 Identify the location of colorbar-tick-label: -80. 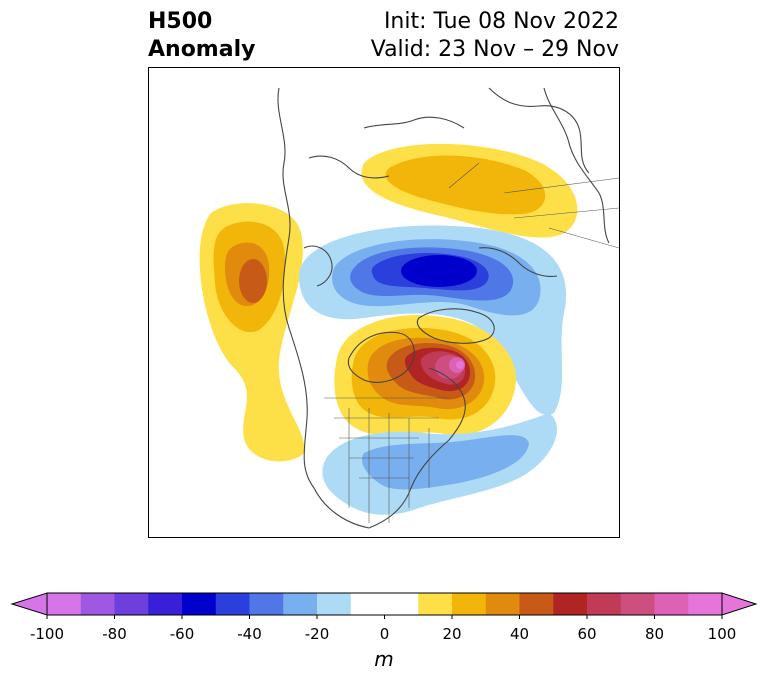
(114, 634).